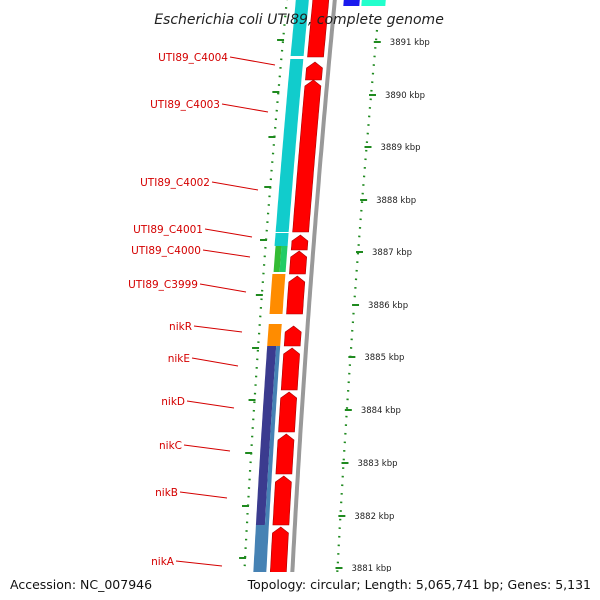 The height and width of the screenshot is (600, 600). What do you see at coordinates (81, 584) in the screenshot?
I see `accession-text: Accession: NC_007946` at bounding box center [81, 584].